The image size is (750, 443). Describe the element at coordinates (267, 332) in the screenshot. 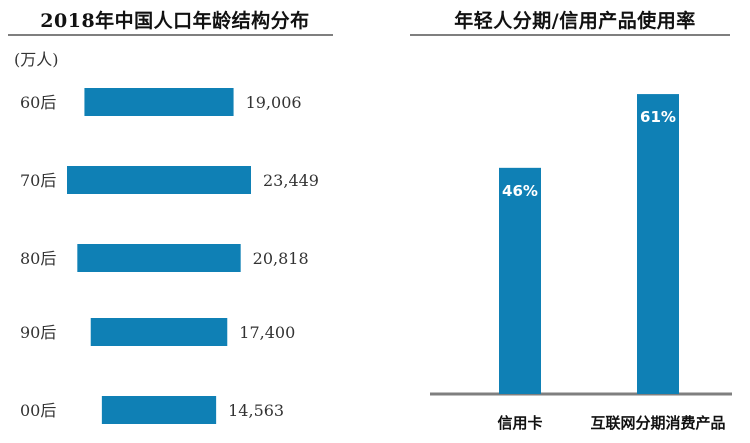

I see `value-label: 17,400` at that location.